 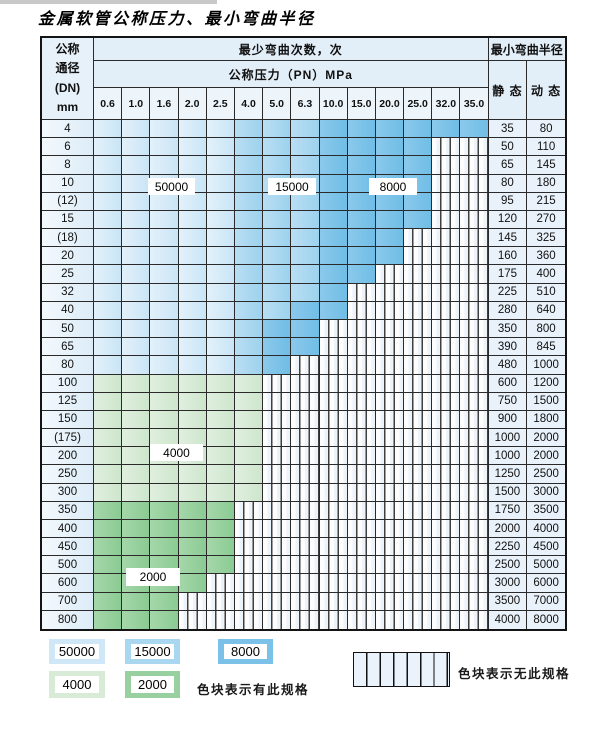 What do you see at coordinates (508, 583) in the screenshot?
I see `static-radius-cell: 3000` at bounding box center [508, 583].